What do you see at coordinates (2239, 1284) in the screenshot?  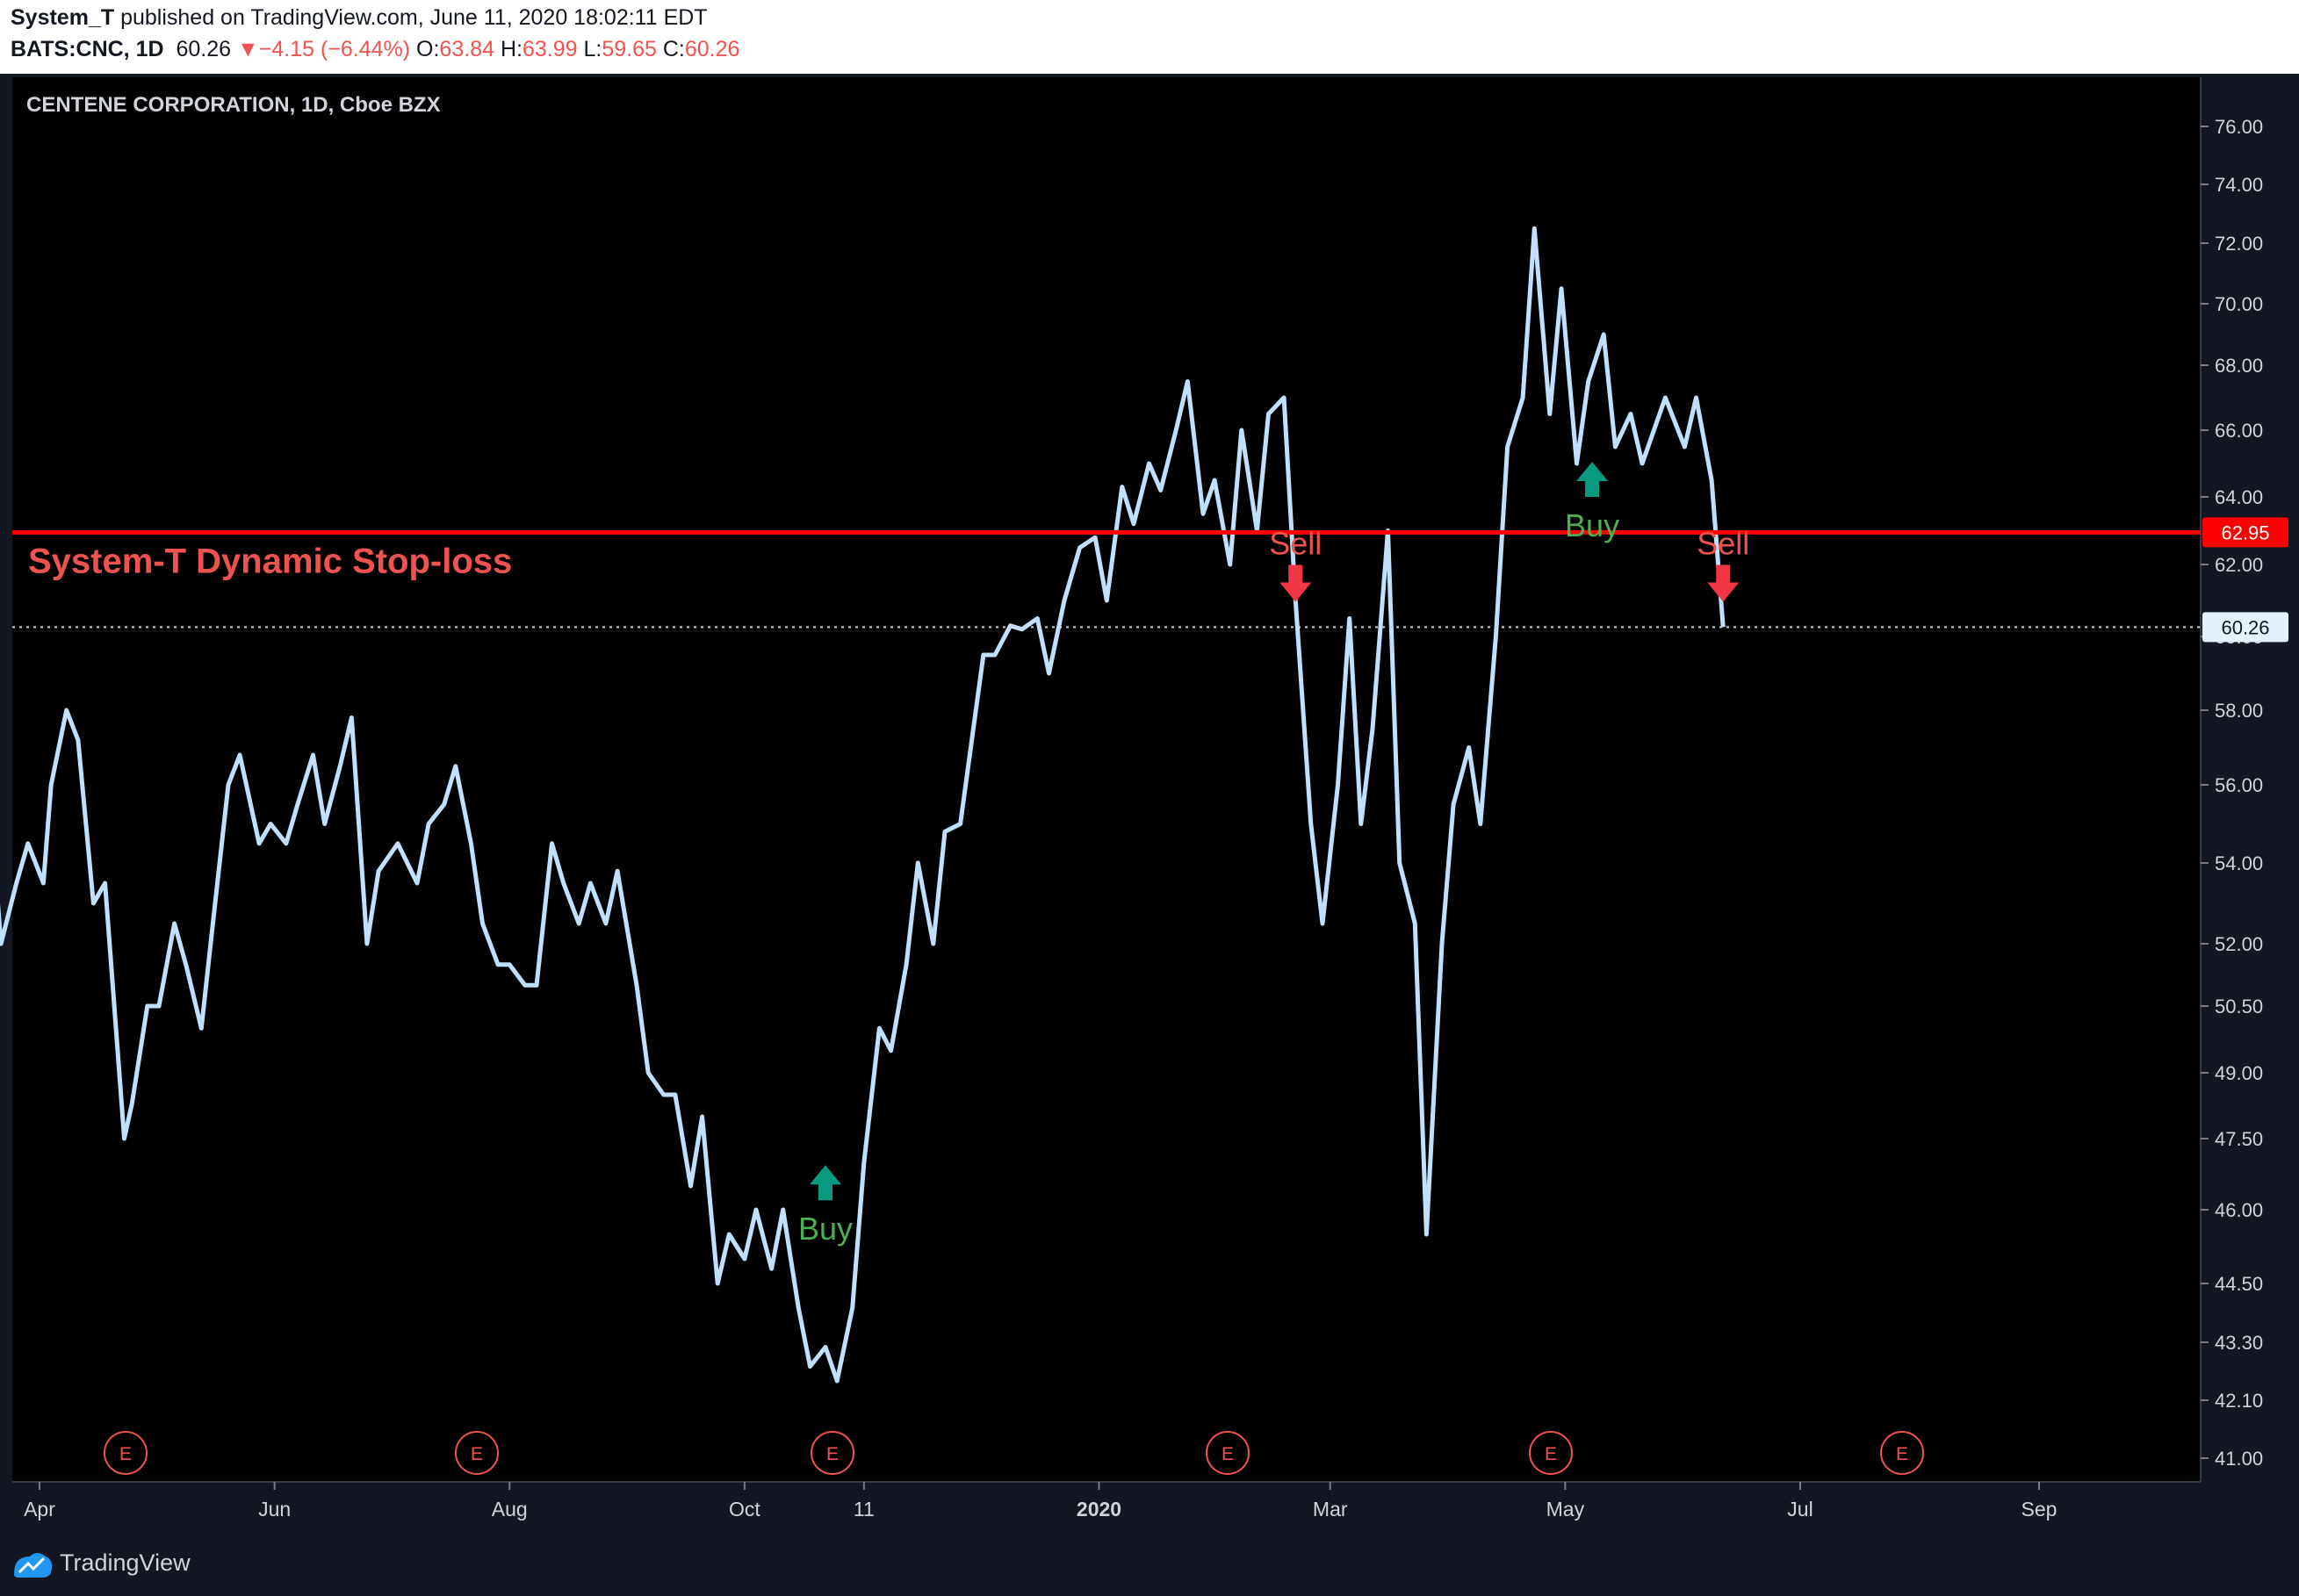 I see `y-tick-label: 44.50` at bounding box center [2239, 1284].